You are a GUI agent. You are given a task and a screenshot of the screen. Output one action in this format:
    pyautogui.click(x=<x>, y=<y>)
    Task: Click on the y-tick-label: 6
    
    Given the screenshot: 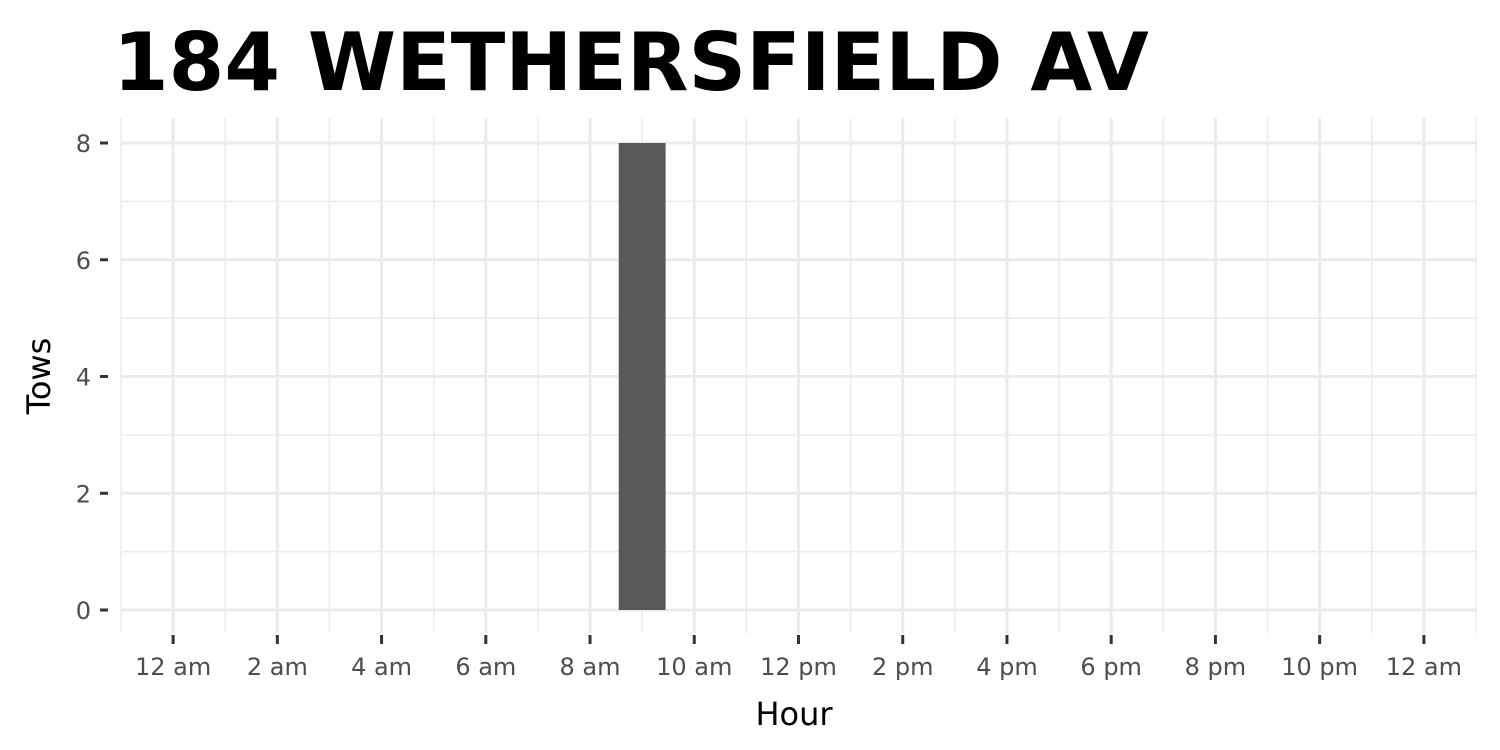 What is the action you would take?
    pyautogui.click(x=83, y=261)
    